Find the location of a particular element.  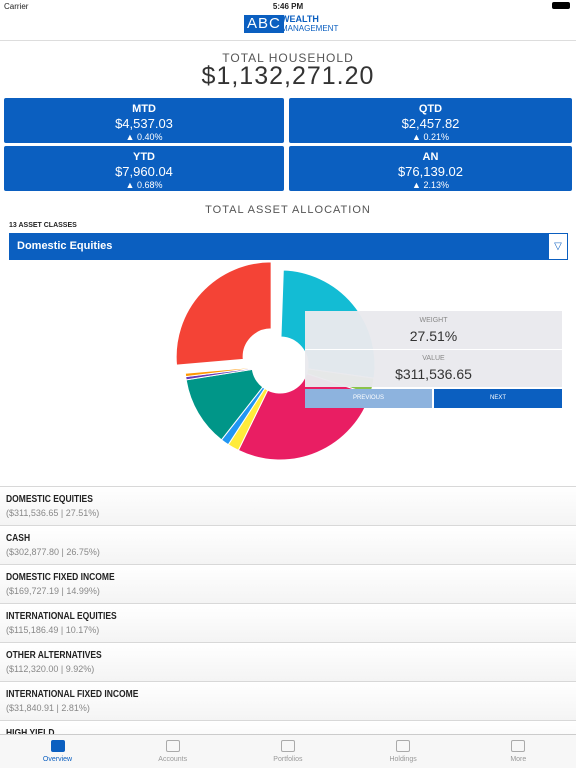

asset-detail: ($31,840.91 | 2.81%) is located at coordinates (48, 708).